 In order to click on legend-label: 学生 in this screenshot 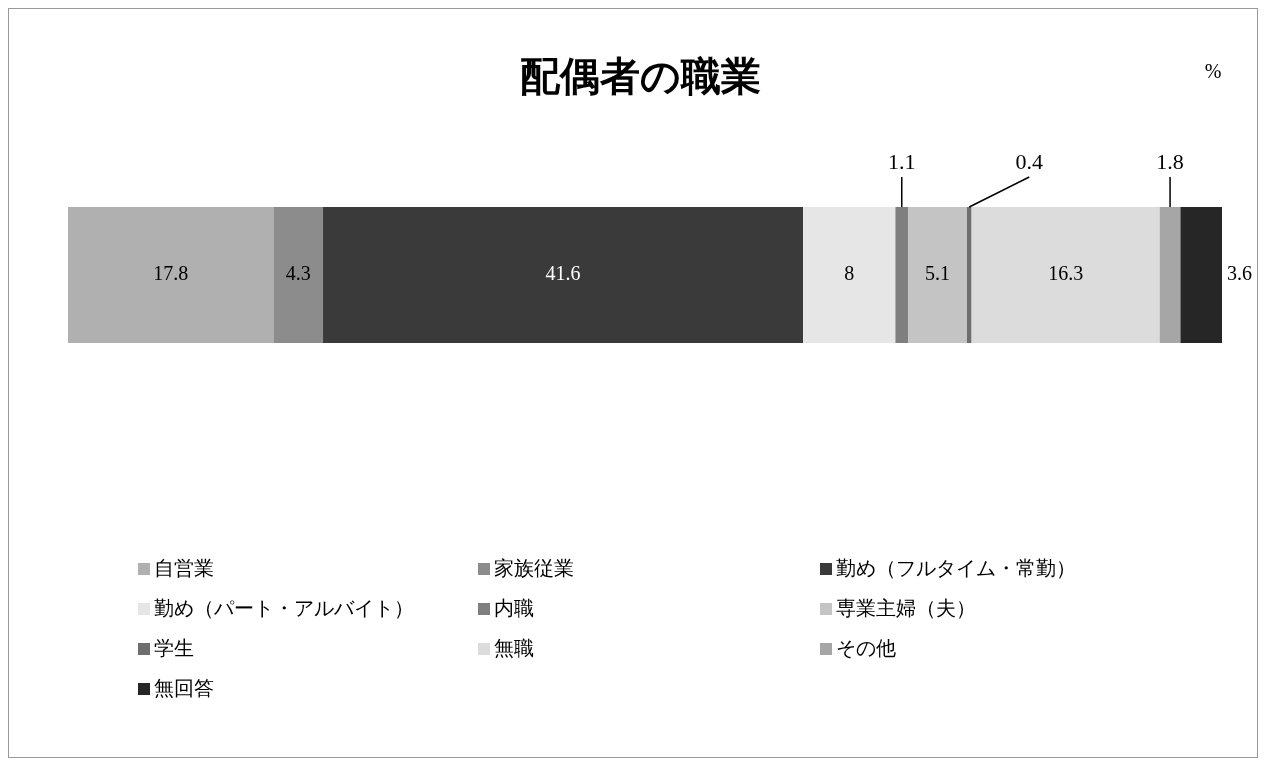, I will do `click(174, 647)`.